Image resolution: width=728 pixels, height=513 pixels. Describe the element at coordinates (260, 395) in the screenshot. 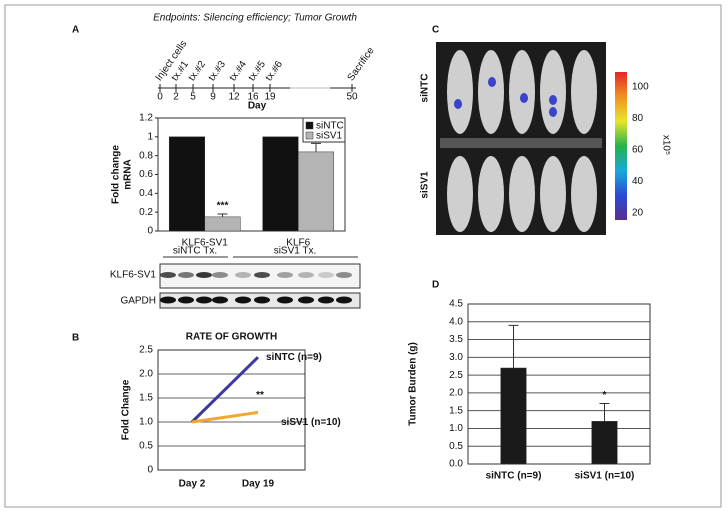

I see `annotation: **` at that location.